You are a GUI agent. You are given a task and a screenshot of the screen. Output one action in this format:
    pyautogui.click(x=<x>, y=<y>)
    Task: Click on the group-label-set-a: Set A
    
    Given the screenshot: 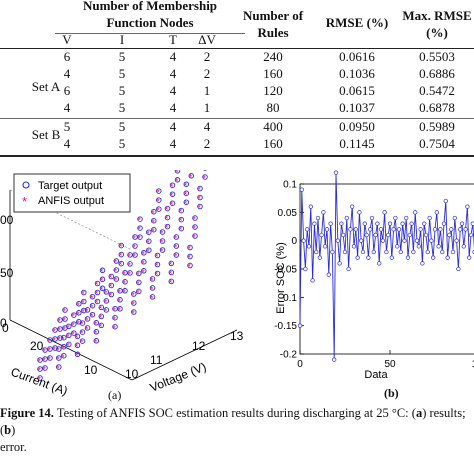 What is the action you would take?
    pyautogui.click(x=46, y=87)
    